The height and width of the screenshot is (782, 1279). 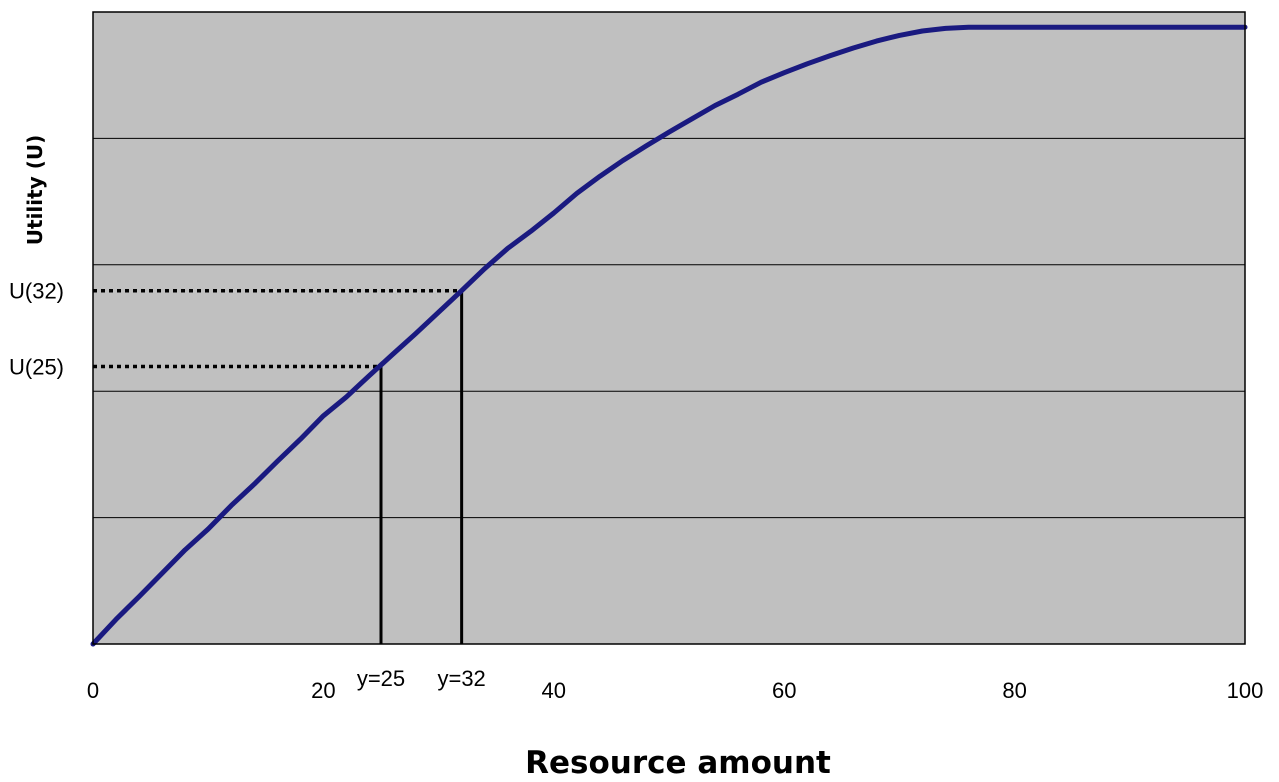 I want to click on x-tick-labels: 0 20 40 60 80 100, so click(x=675, y=690).